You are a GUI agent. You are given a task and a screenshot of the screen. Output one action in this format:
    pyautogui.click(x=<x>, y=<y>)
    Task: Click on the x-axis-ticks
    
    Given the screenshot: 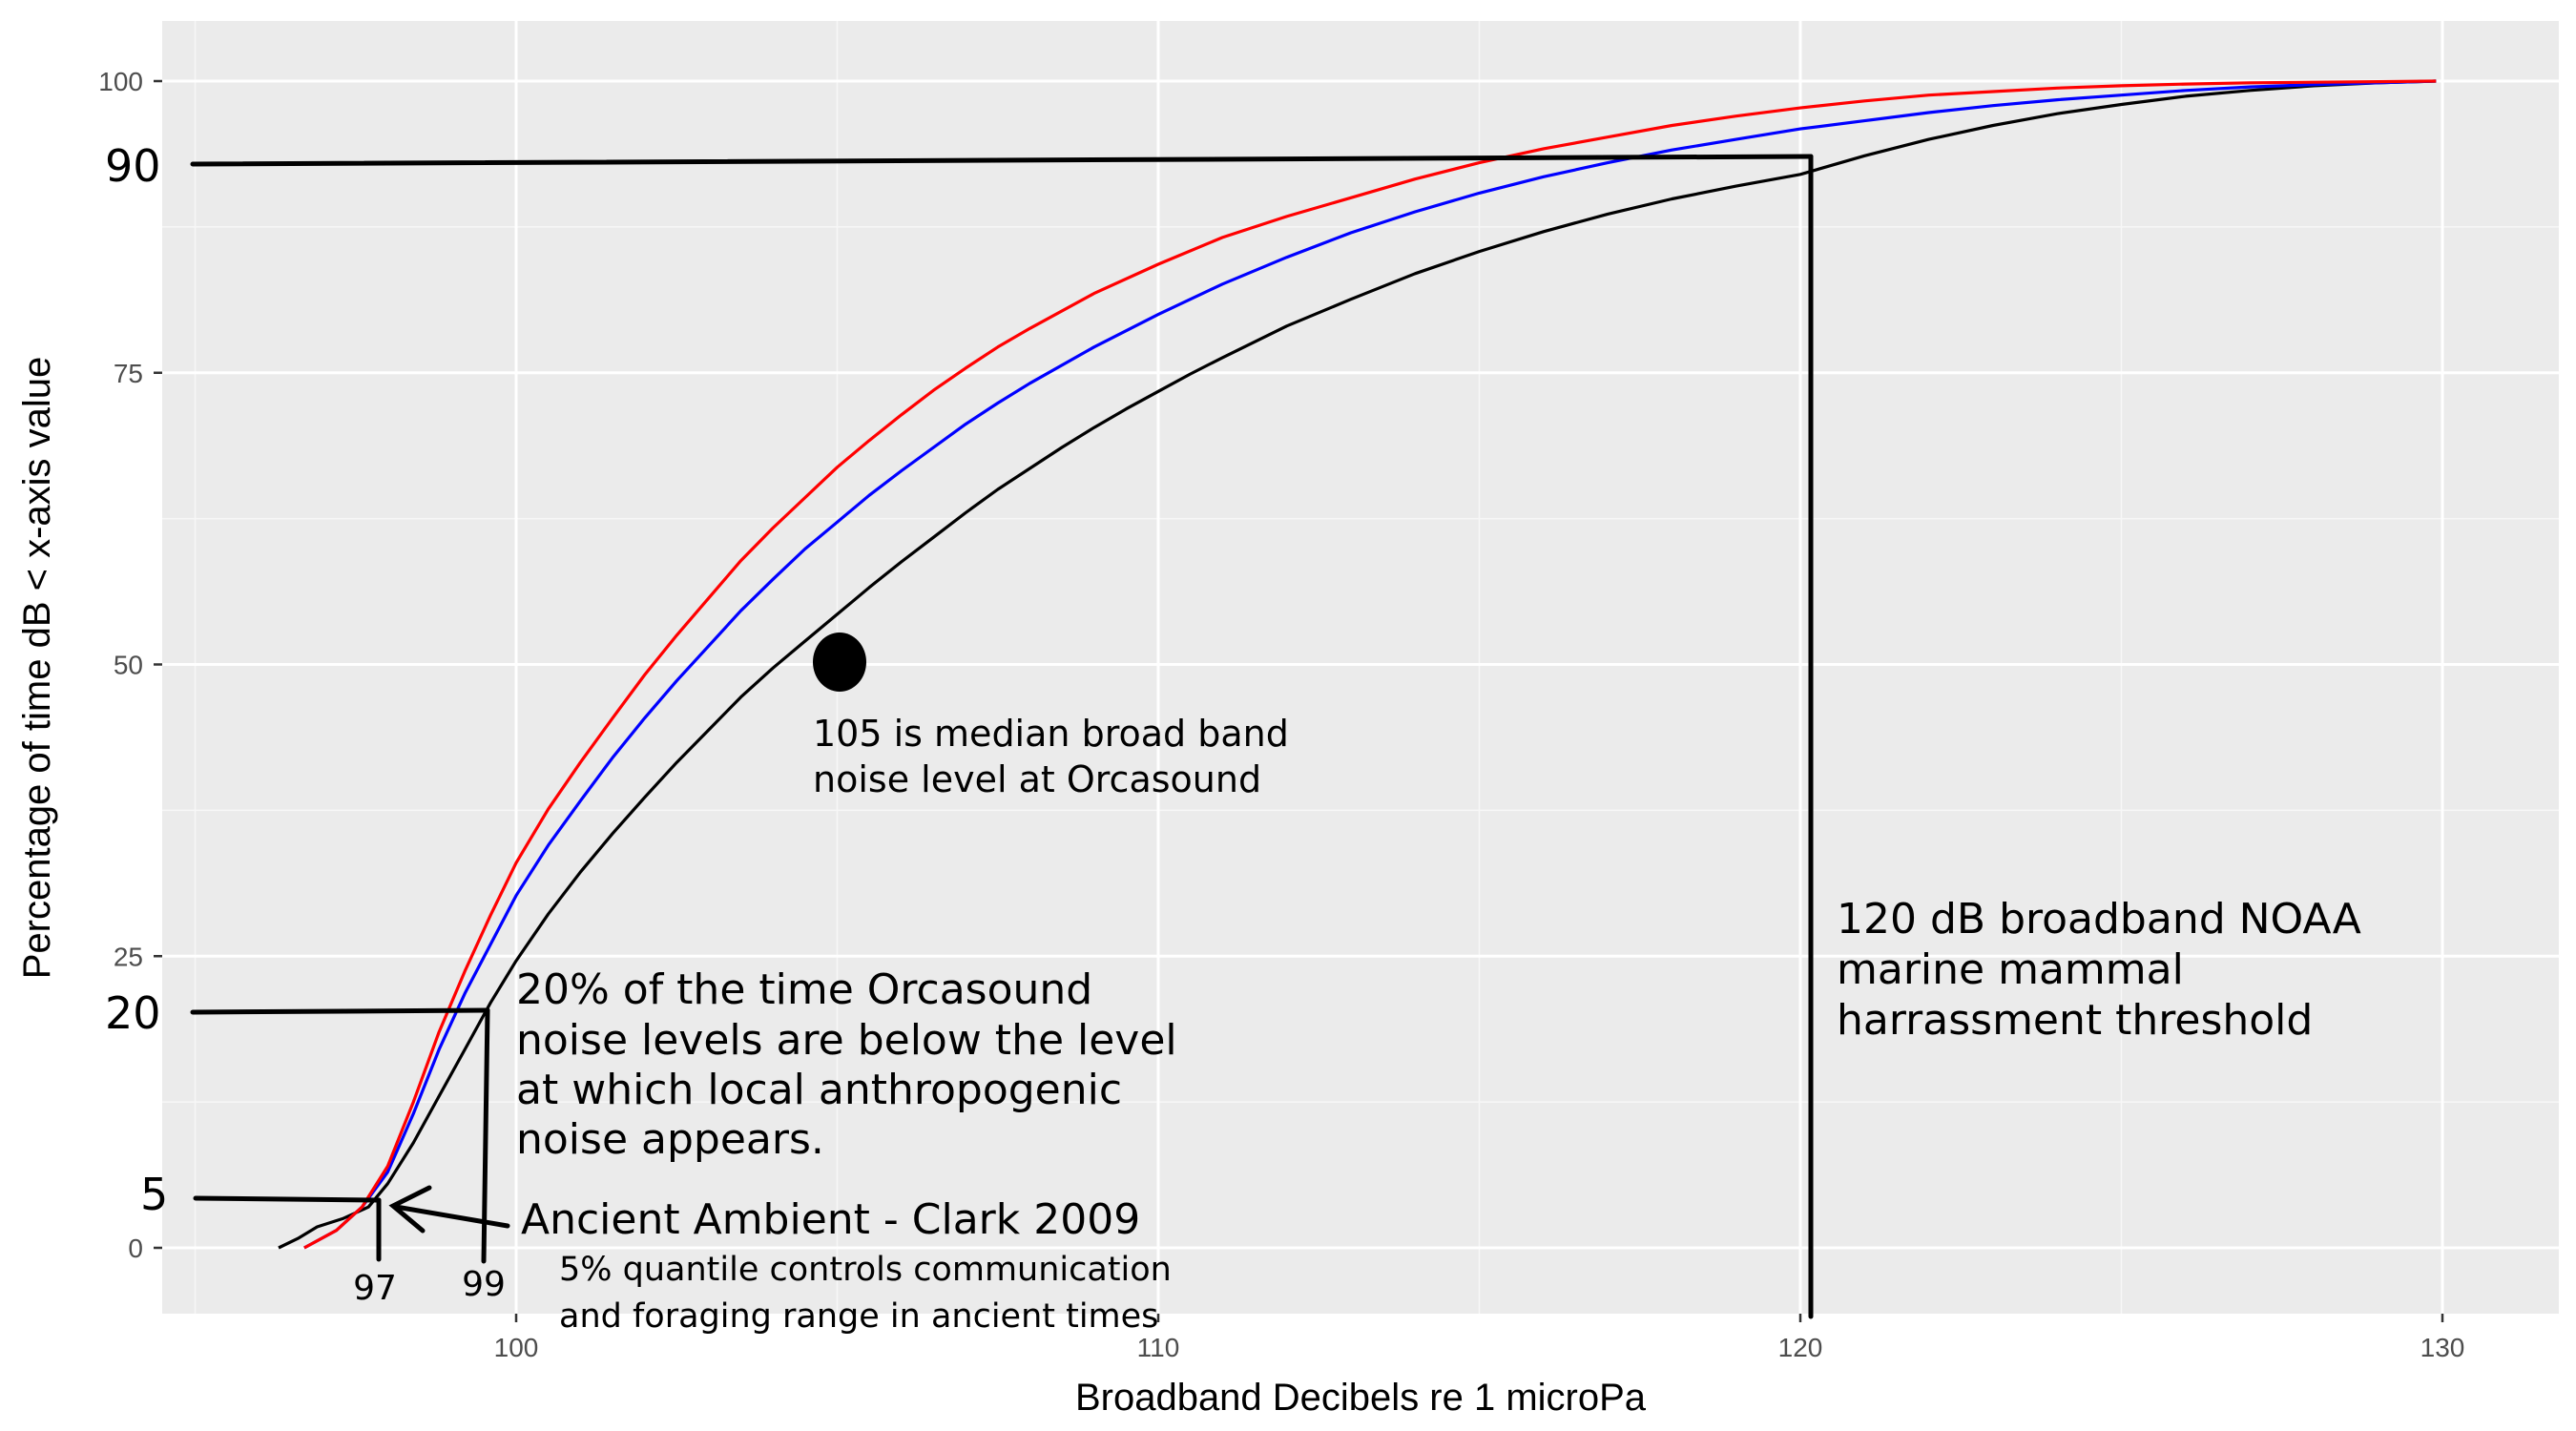 What is the action you would take?
    pyautogui.click(x=1479, y=1318)
    